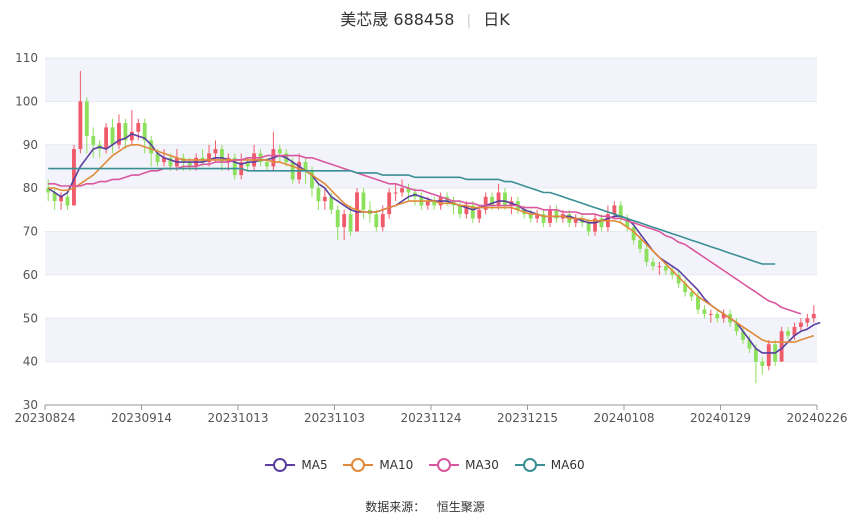 This screenshot has width=850, height=517. Describe the element at coordinates (425, 466) in the screenshot. I see `chart-legend: MA5 MA10 MA30 MA60` at that location.